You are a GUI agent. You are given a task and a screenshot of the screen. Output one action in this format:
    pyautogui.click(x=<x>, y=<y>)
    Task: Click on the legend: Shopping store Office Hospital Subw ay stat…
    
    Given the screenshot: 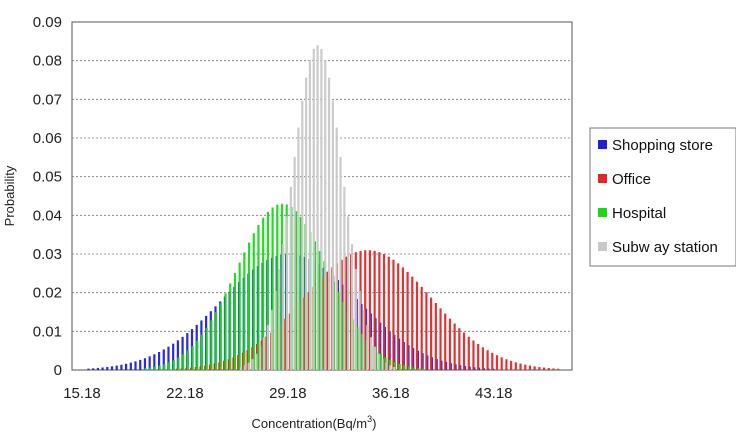 What is the action you would take?
    pyautogui.click(x=658, y=196)
    